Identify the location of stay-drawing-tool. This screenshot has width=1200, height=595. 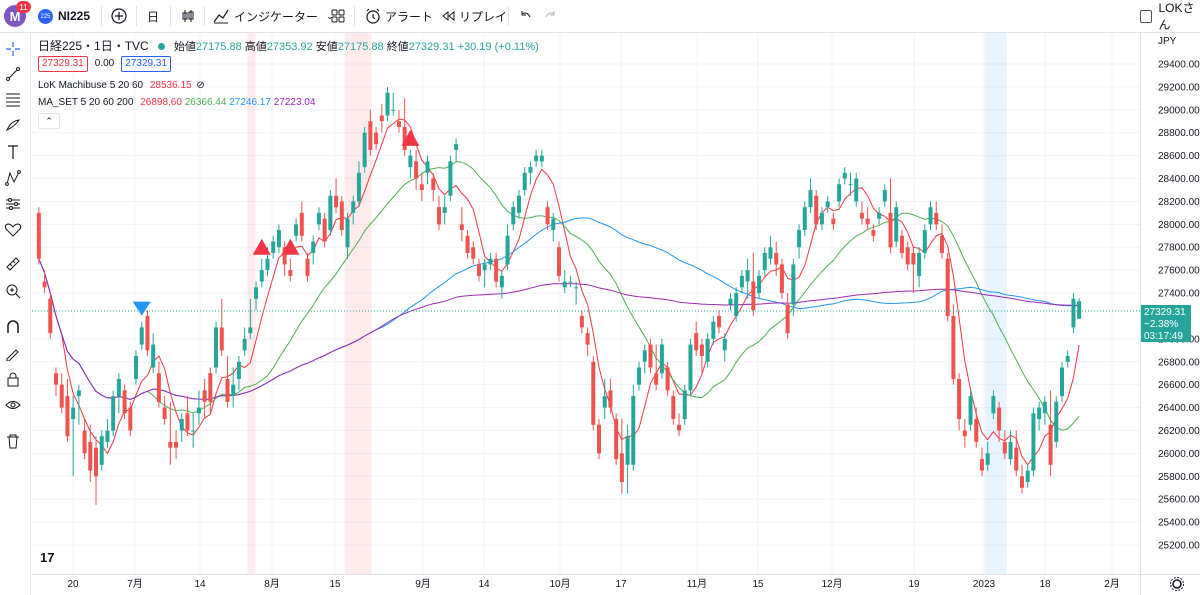
(13, 353).